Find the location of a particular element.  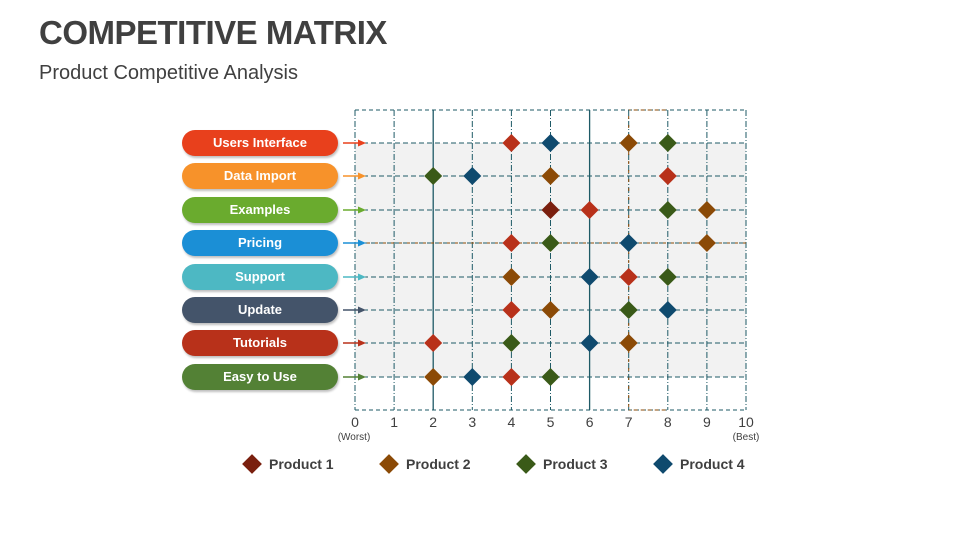

legend-item: Product 3 is located at coordinates (561, 464).